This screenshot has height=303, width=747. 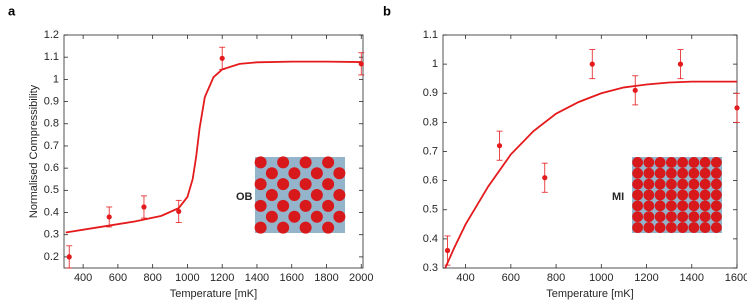 I want to click on x-tick-label: 2000, so click(x=361, y=278).